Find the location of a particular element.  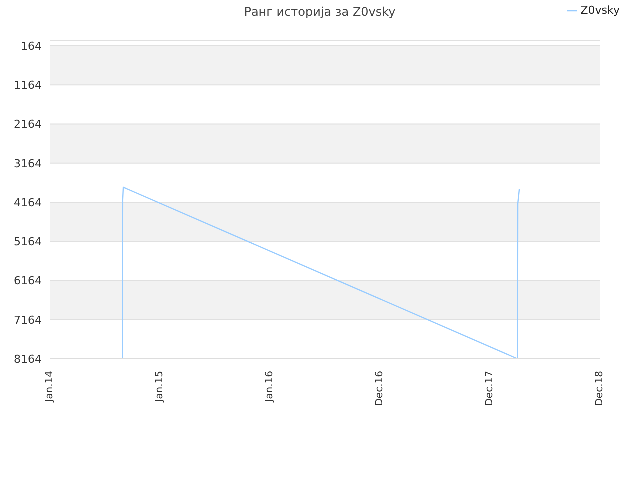

y-tick-label: 8164 is located at coordinates (28, 359).